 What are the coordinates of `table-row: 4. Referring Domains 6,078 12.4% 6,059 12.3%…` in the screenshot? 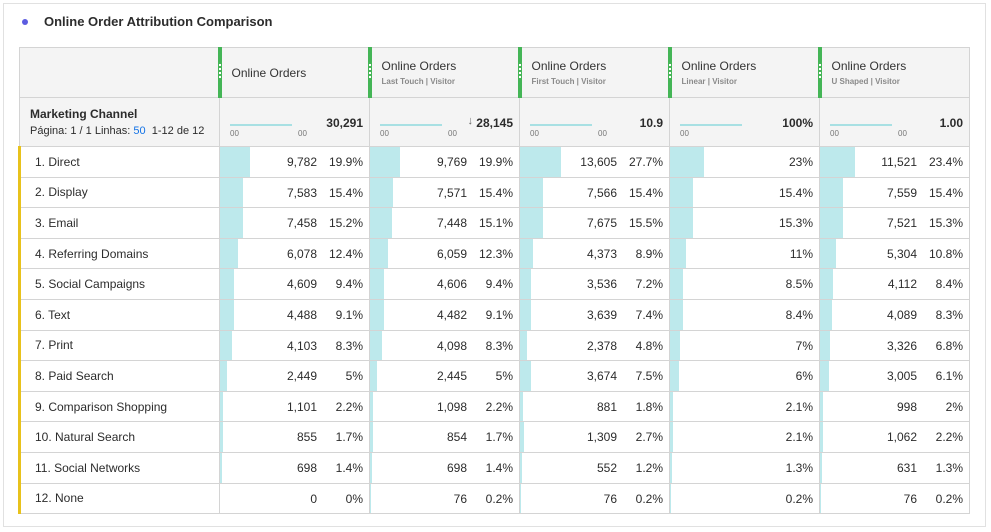 It's located at (494, 253).